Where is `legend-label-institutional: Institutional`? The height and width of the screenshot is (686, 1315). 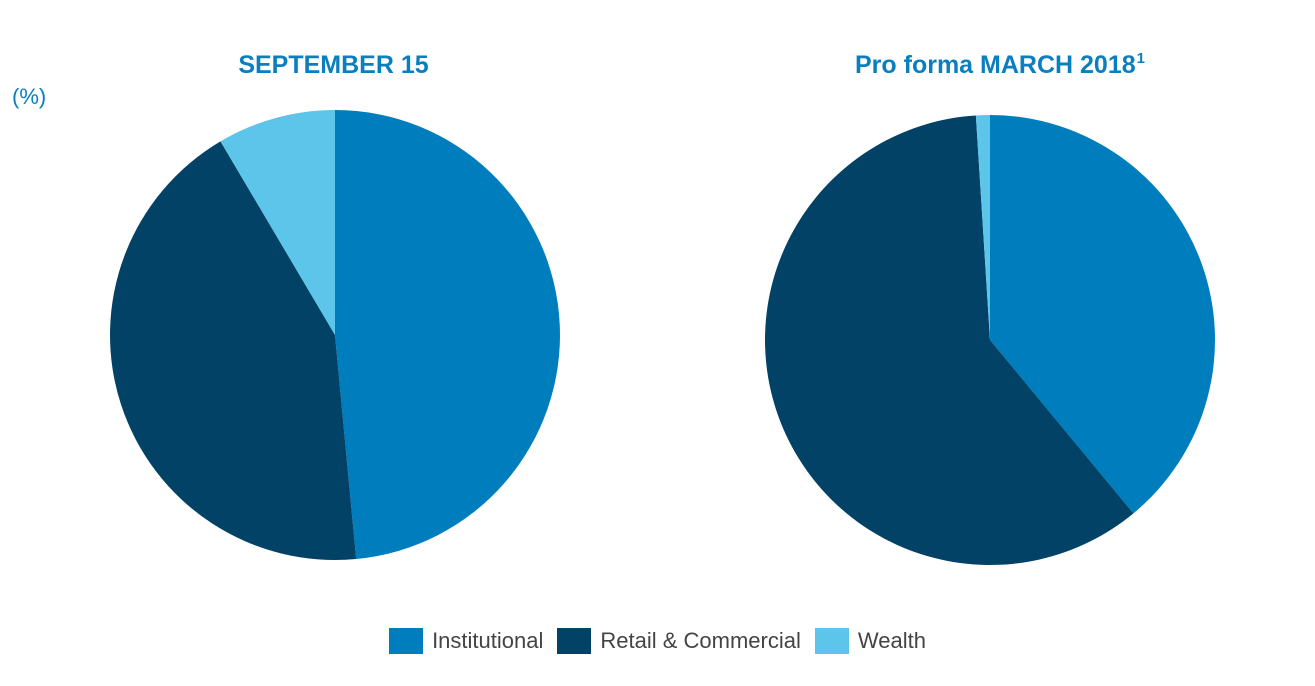 legend-label-institutional: Institutional is located at coordinates (488, 640).